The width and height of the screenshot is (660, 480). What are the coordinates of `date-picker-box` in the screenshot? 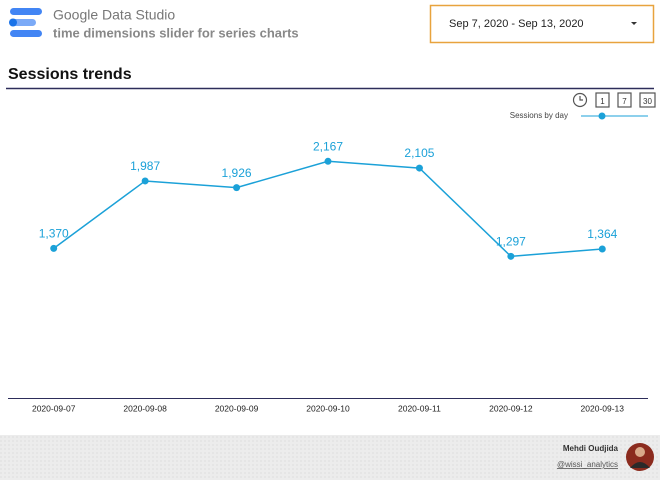 It's located at (542, 24).